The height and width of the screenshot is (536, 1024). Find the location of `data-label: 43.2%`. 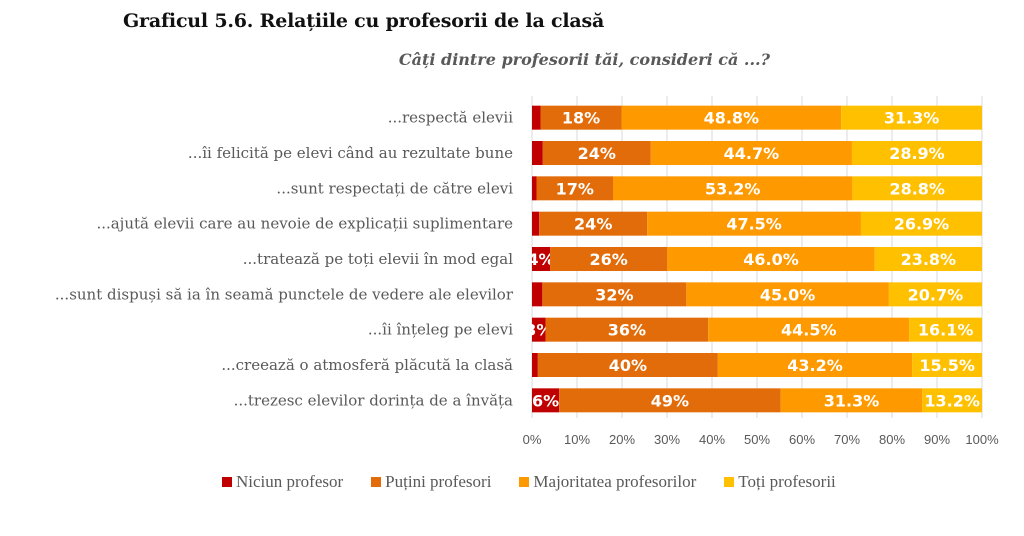

data-label: 43.2% is located at coordinates (815, 365).